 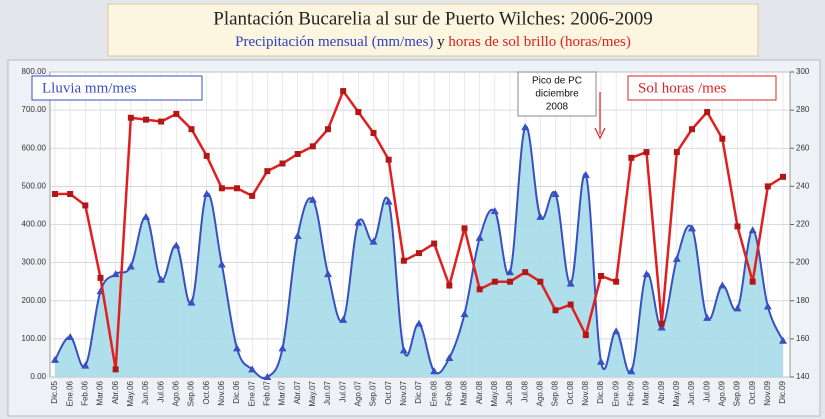 I want to click on x-tick-label: Jun.07, so click(x=327, y=392).